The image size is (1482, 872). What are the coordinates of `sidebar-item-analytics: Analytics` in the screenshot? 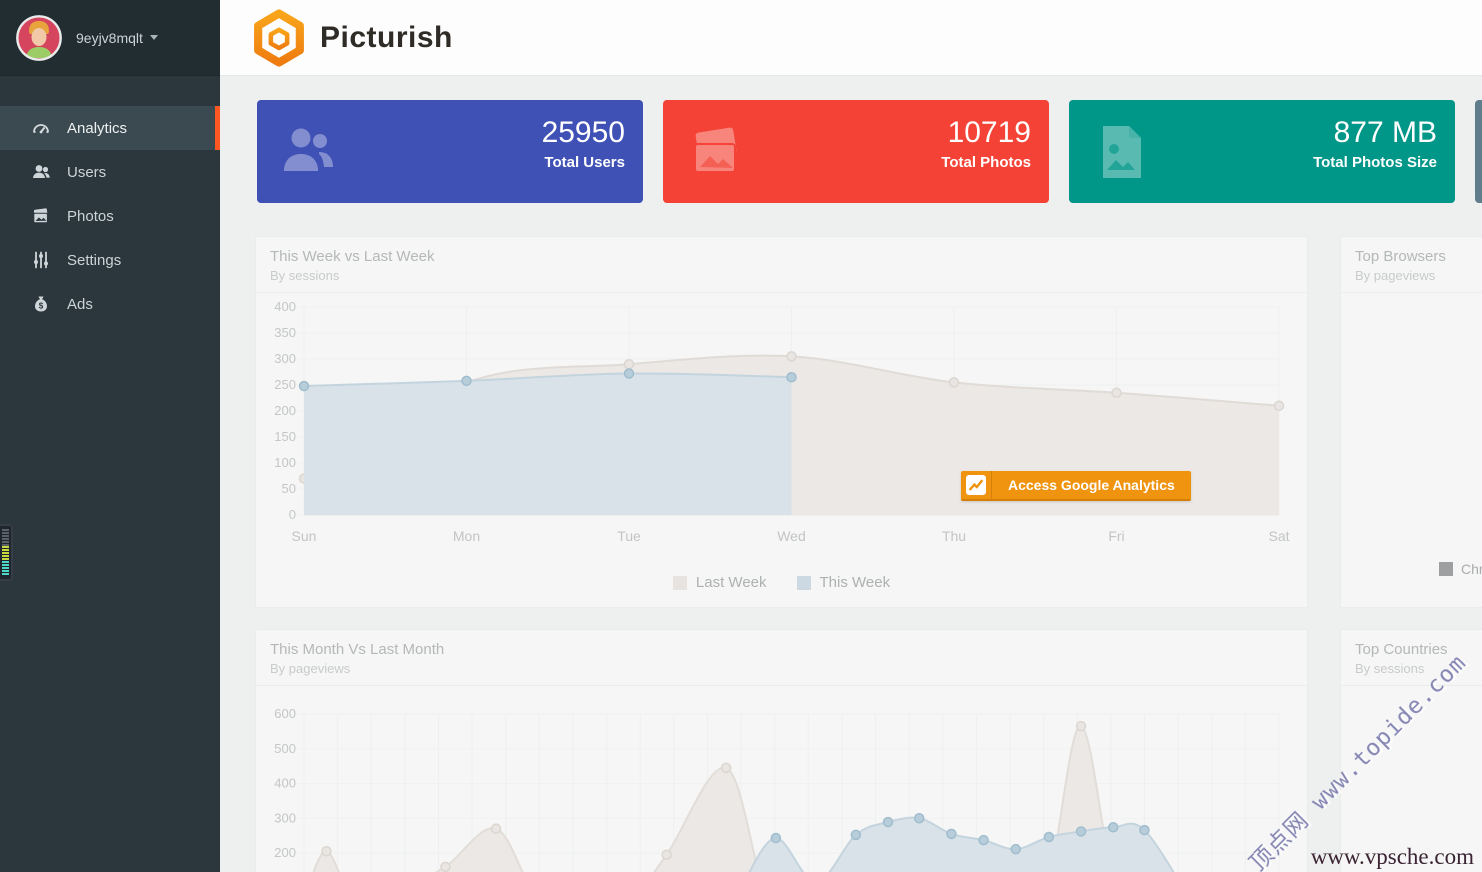 It's located at (110, 128).